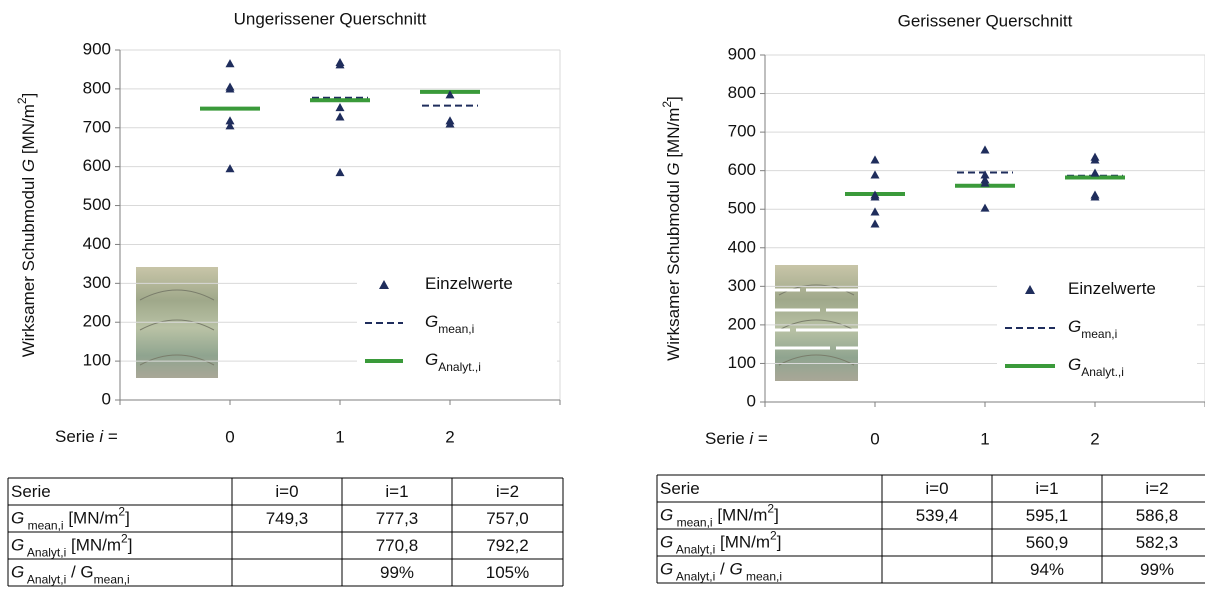  Describe the element at coordinates (1157, 515) in the screenshot. I see `table-cell: 586,8` at that location.